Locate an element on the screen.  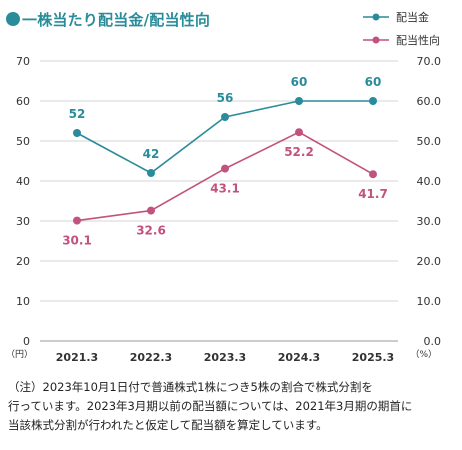
right-axis-tick-label: 30.0 is located at coordinates (429, 221).